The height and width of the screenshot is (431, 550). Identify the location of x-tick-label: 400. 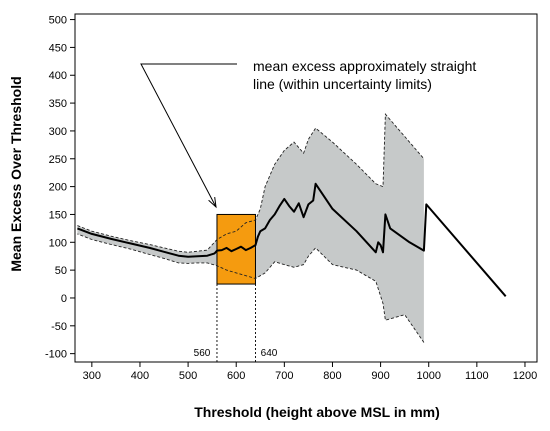
(140, 376).